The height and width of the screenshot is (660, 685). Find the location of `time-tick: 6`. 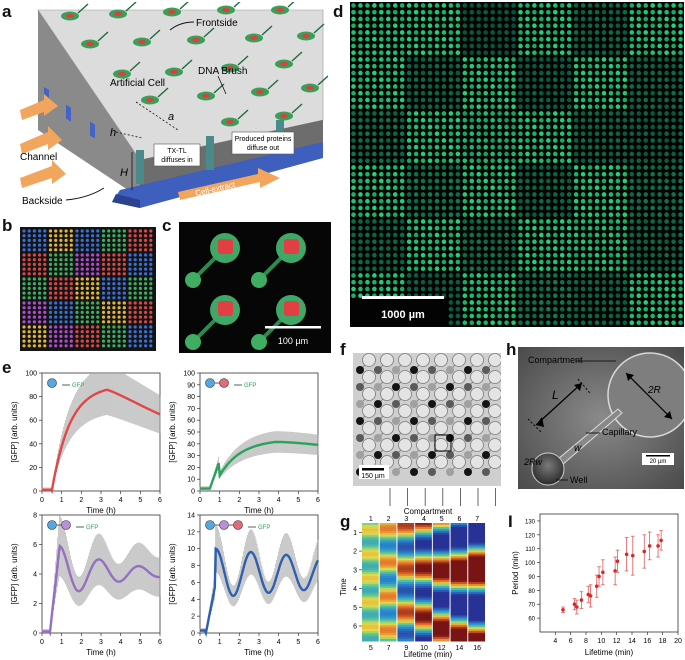

time-tick: 6 is located at coordinates (355, 627).